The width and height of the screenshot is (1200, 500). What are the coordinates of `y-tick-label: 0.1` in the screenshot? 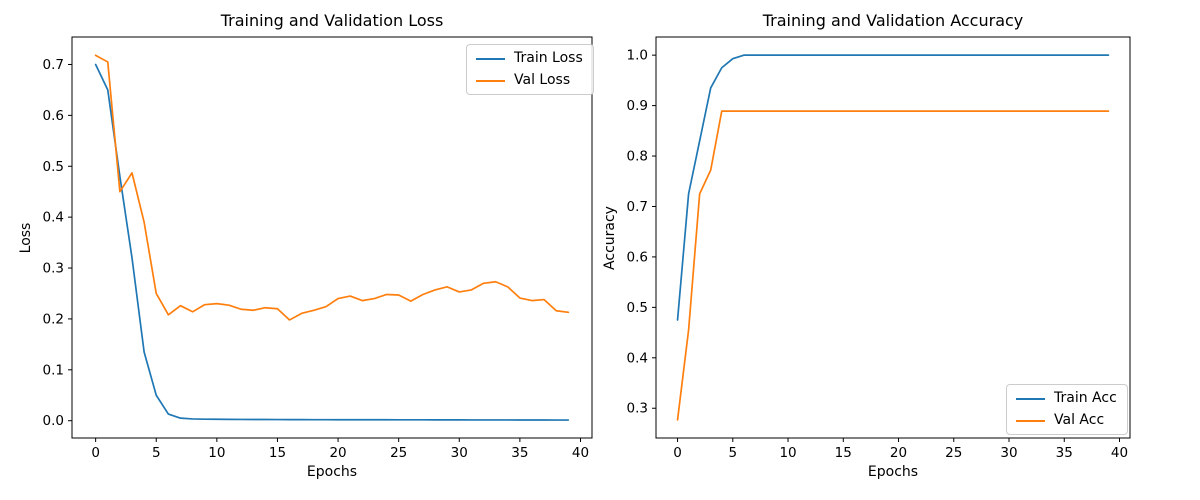 It's located at (53, 370).